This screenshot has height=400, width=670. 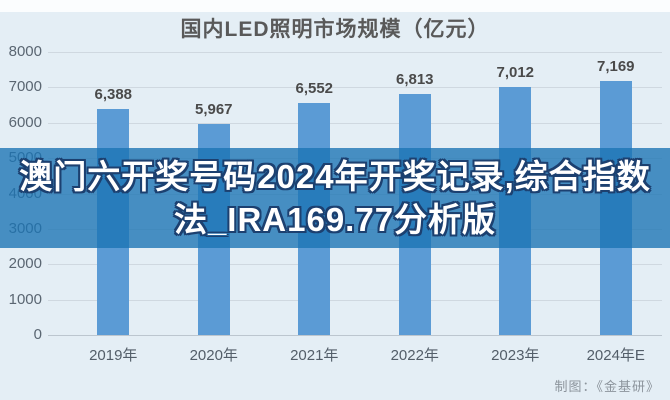 What do you see at coordinates (25, 299) in the screenshot?
I see `y-tick-label: 1000` at bounding box center [25, 299].